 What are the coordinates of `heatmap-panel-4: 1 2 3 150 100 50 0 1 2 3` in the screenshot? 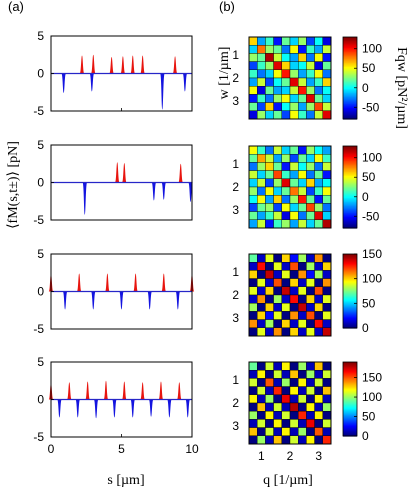 It's located at (307, 412).